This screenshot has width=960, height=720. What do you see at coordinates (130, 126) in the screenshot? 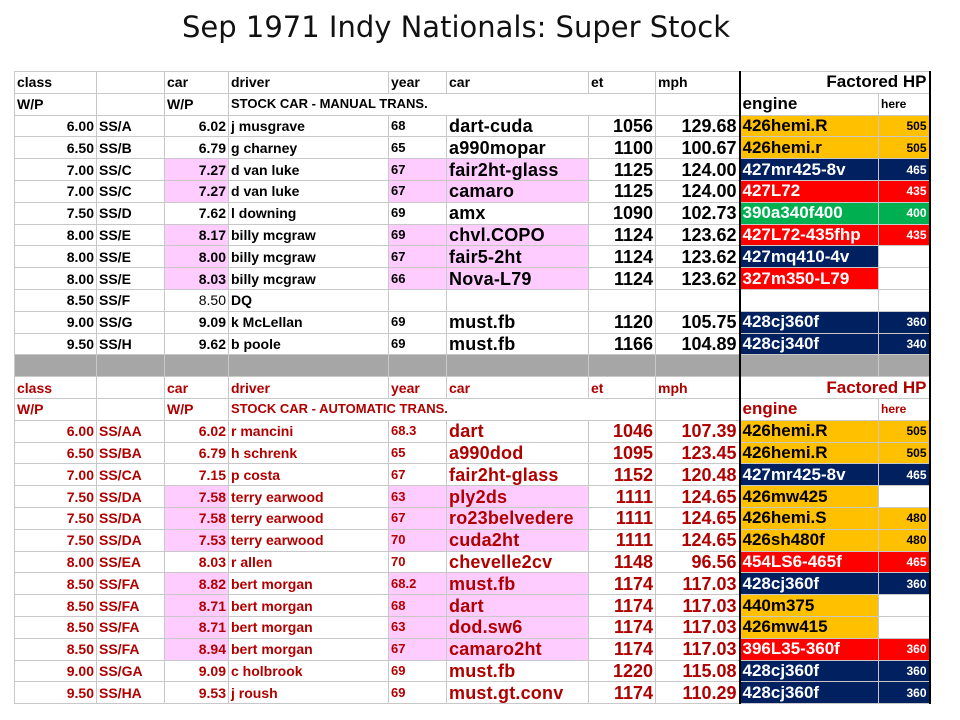
I see `class-name: SS/A` at bounding box center [130, 126].